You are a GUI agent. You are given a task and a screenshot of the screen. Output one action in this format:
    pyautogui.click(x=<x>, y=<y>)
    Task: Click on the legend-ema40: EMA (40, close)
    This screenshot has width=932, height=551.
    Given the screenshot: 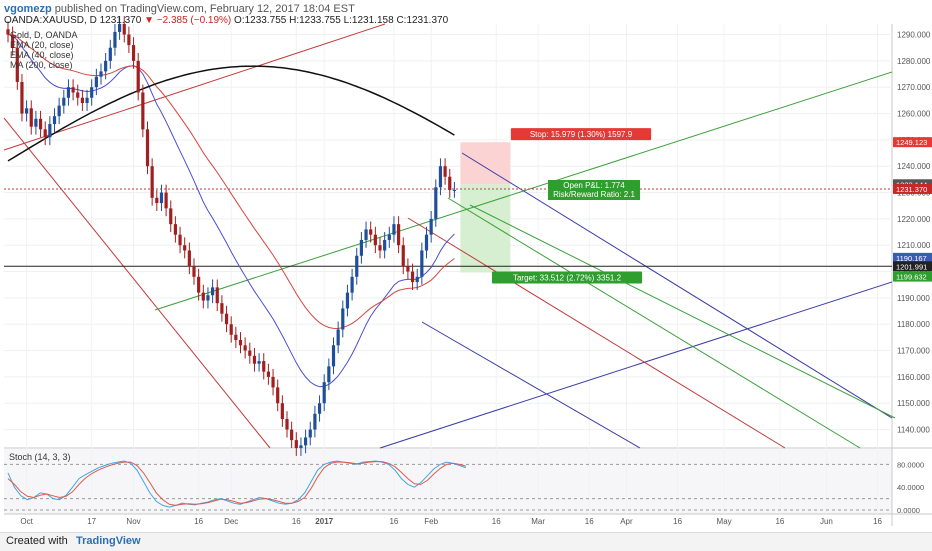 What is the action you would take?
    pyautogui.click(x=42, y=55)
    